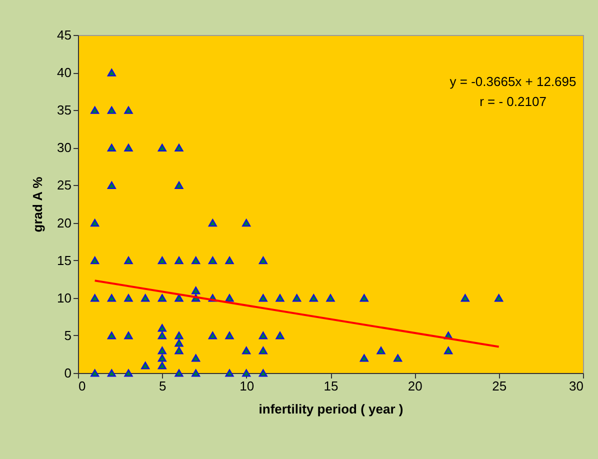  I want to click on y-tick-label: 5, so click(68, 335).